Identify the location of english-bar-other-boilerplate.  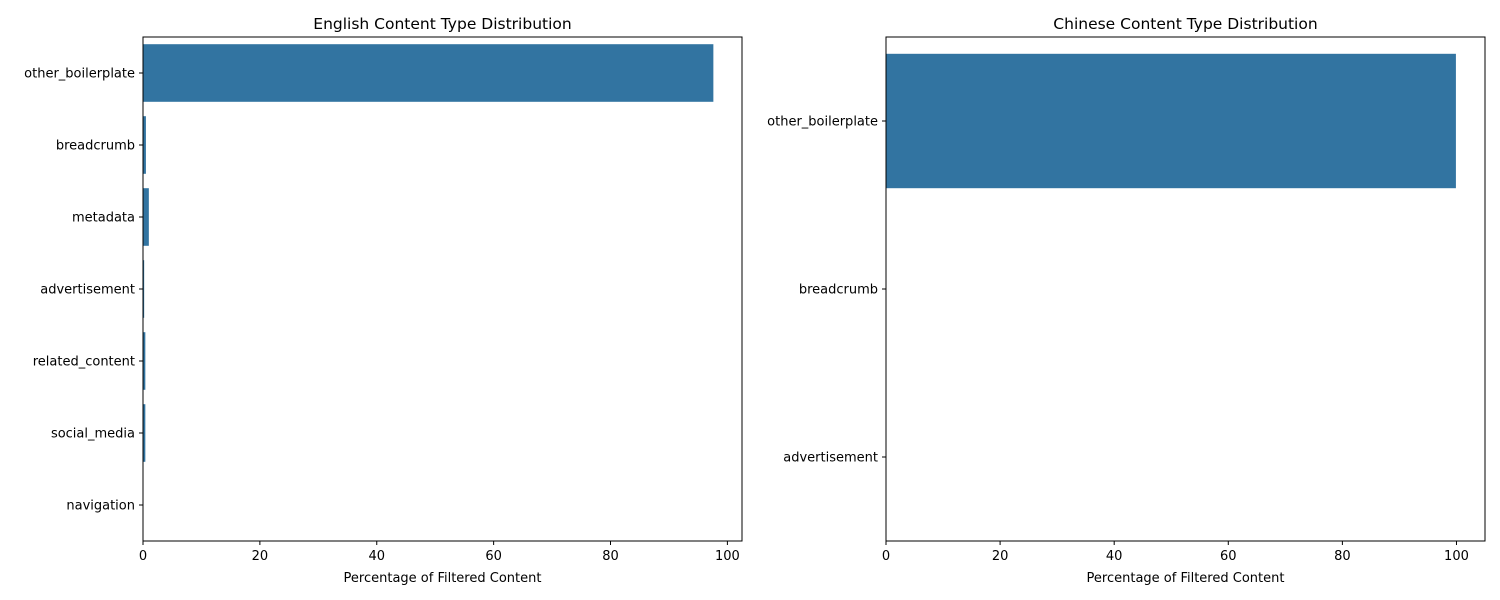
(428, 73).